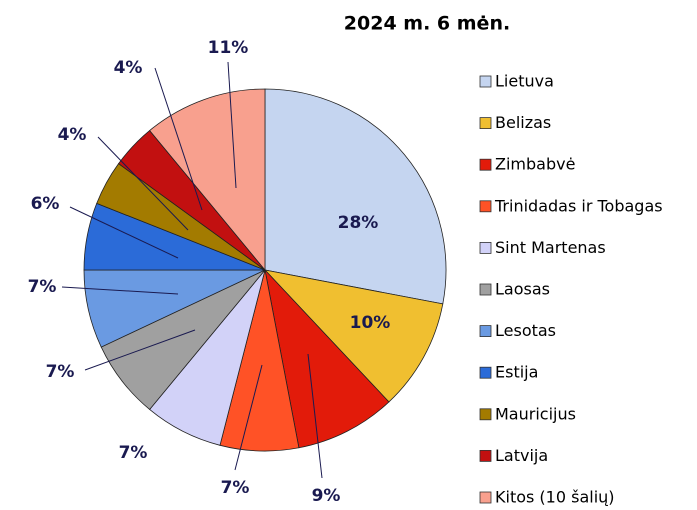  Describe the element at coordinates (523, 122) in the screenshot. I see `legend-label: Belizas` at that location.